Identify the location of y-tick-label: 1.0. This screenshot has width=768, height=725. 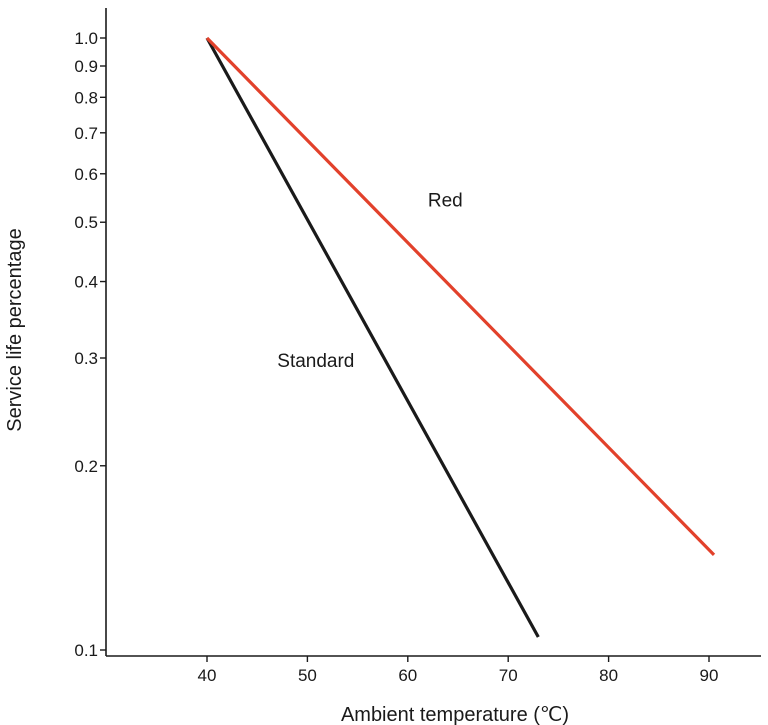
(86, 38).